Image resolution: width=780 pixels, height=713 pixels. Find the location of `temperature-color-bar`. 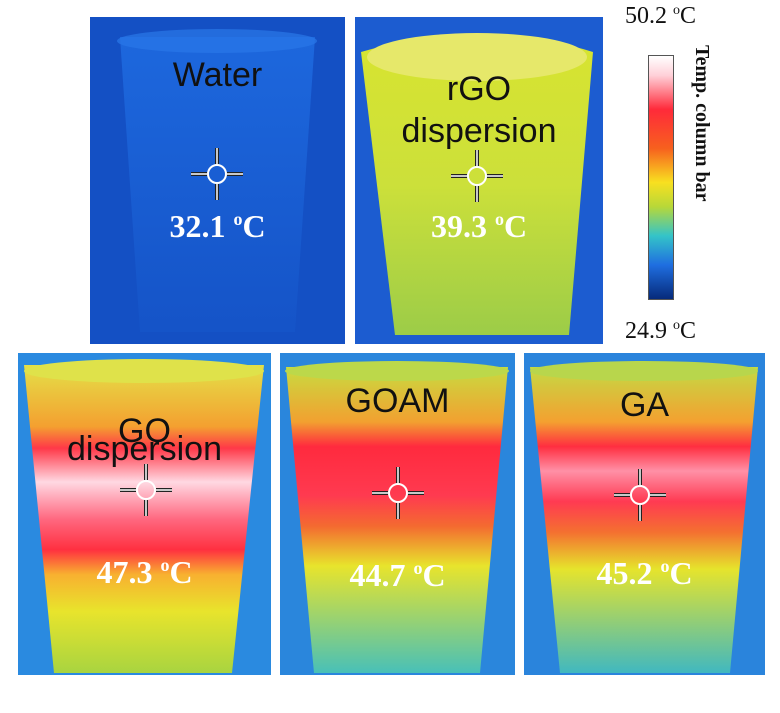

temperature-color-bar is located at coordinates (661, 177).